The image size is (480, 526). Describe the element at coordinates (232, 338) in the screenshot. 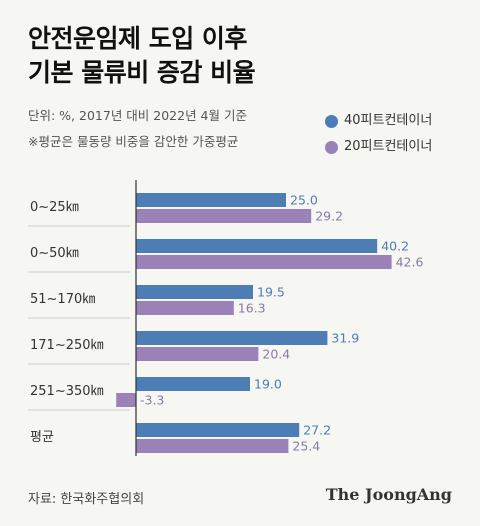

I see `bar-40ft-171-250km` at that location.